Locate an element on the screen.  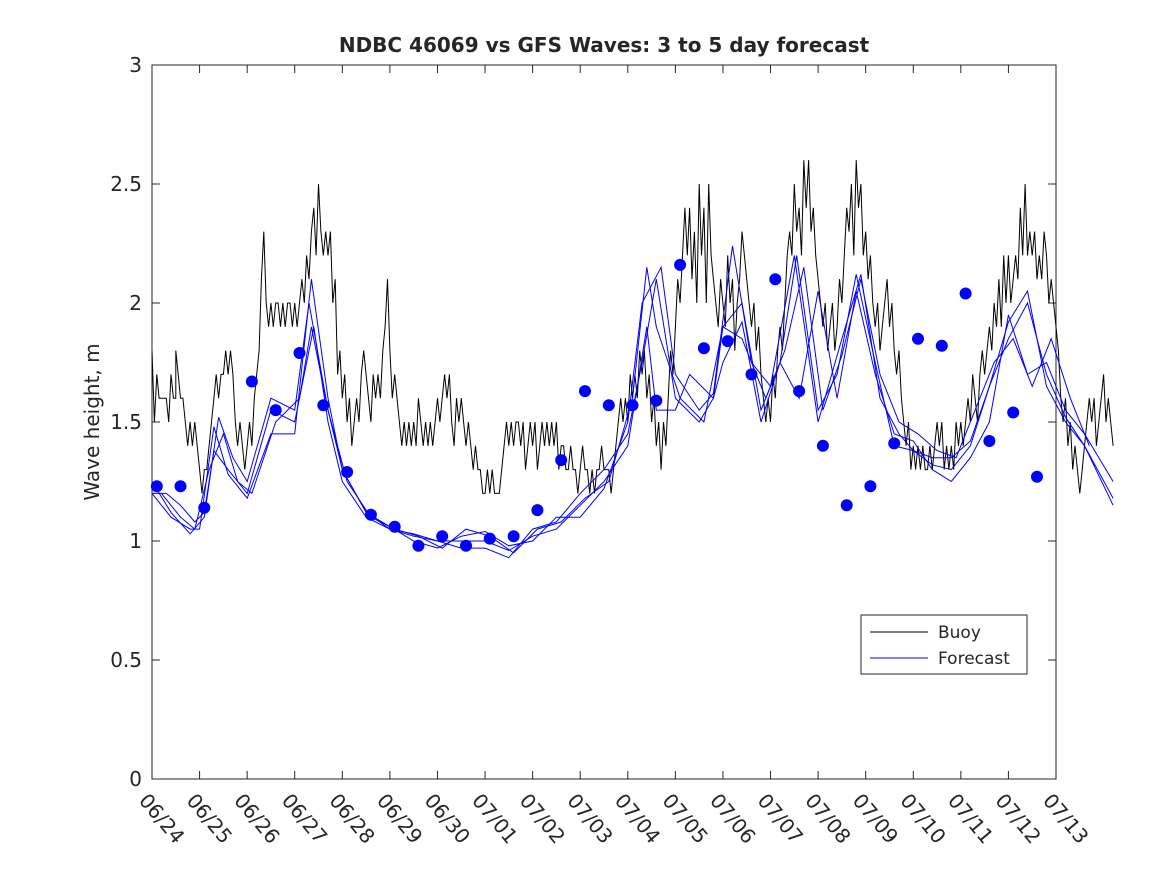
y-tick-label: 2.5 is located at coordinates (126, 184).